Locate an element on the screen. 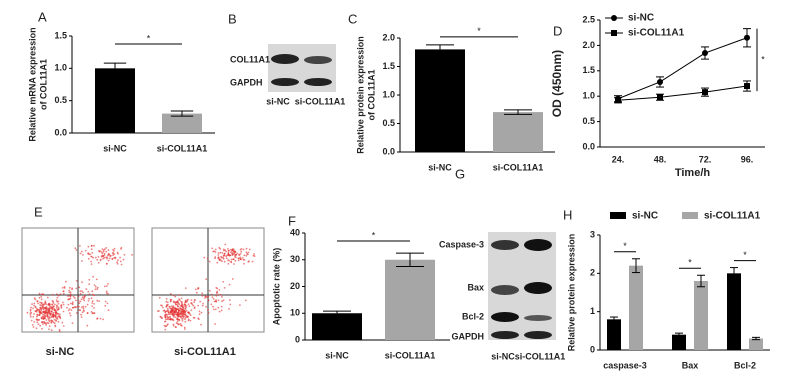  blot-label: Bcl-2 is located at coordinates (473, 316).